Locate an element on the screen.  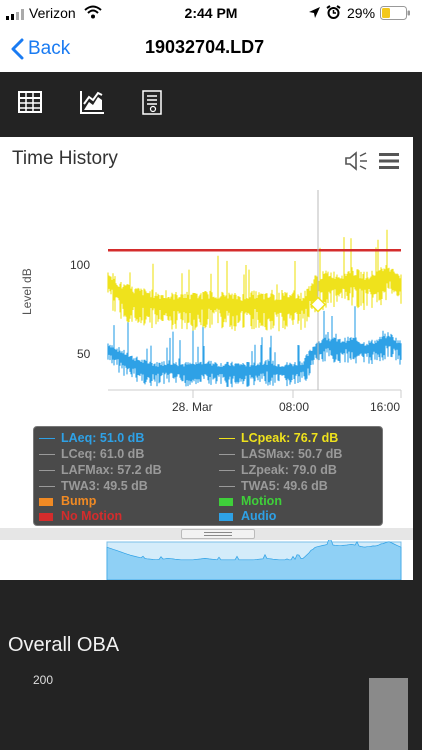
tooltip-item-motion: Motion is located at coordinates (250, 501).